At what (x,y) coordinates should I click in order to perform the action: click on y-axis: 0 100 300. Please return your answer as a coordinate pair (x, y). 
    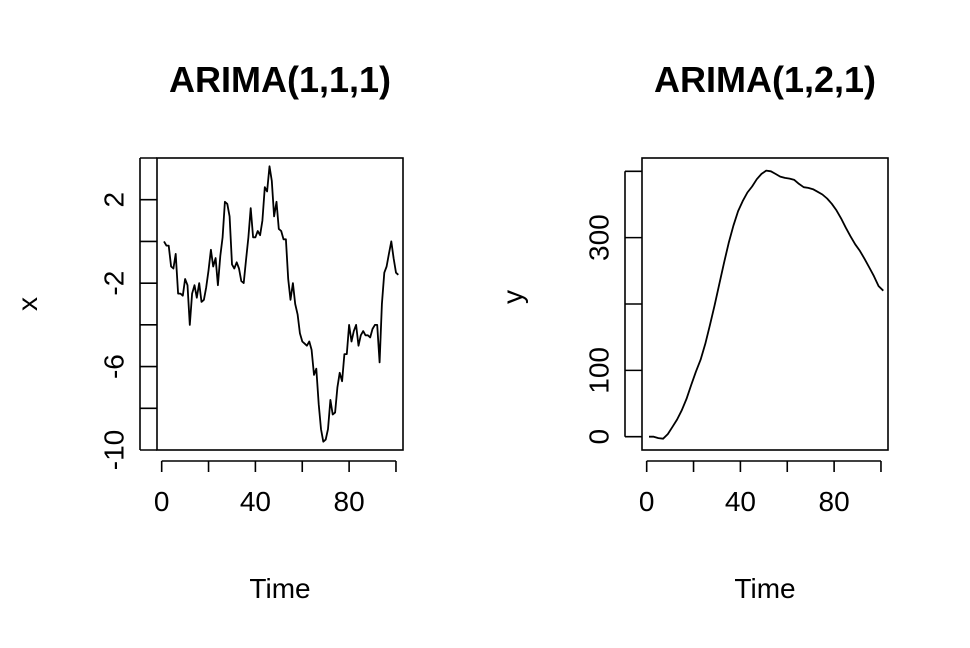
    Looking at the image, I should click on (612, 307).